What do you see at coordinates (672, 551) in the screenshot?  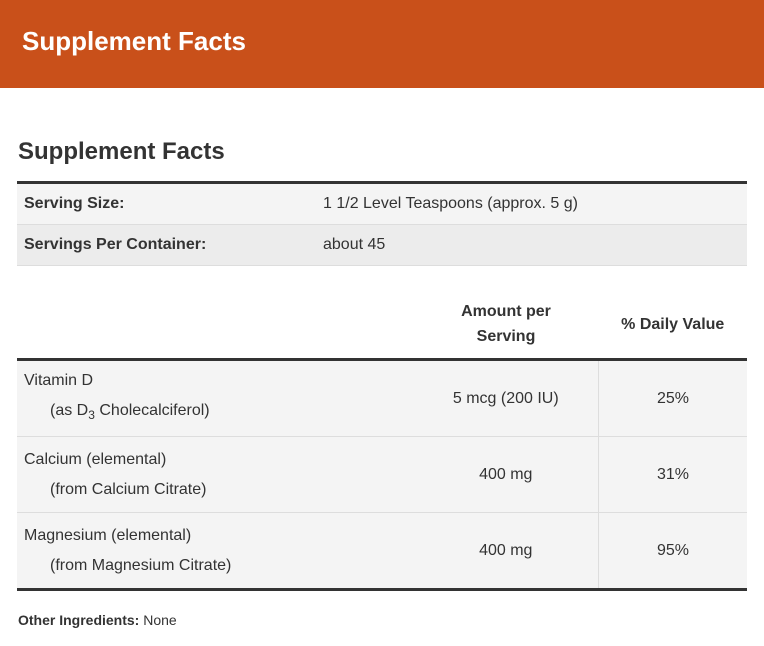 I see `daily-value: 95%` at bounding box center [672, 551].